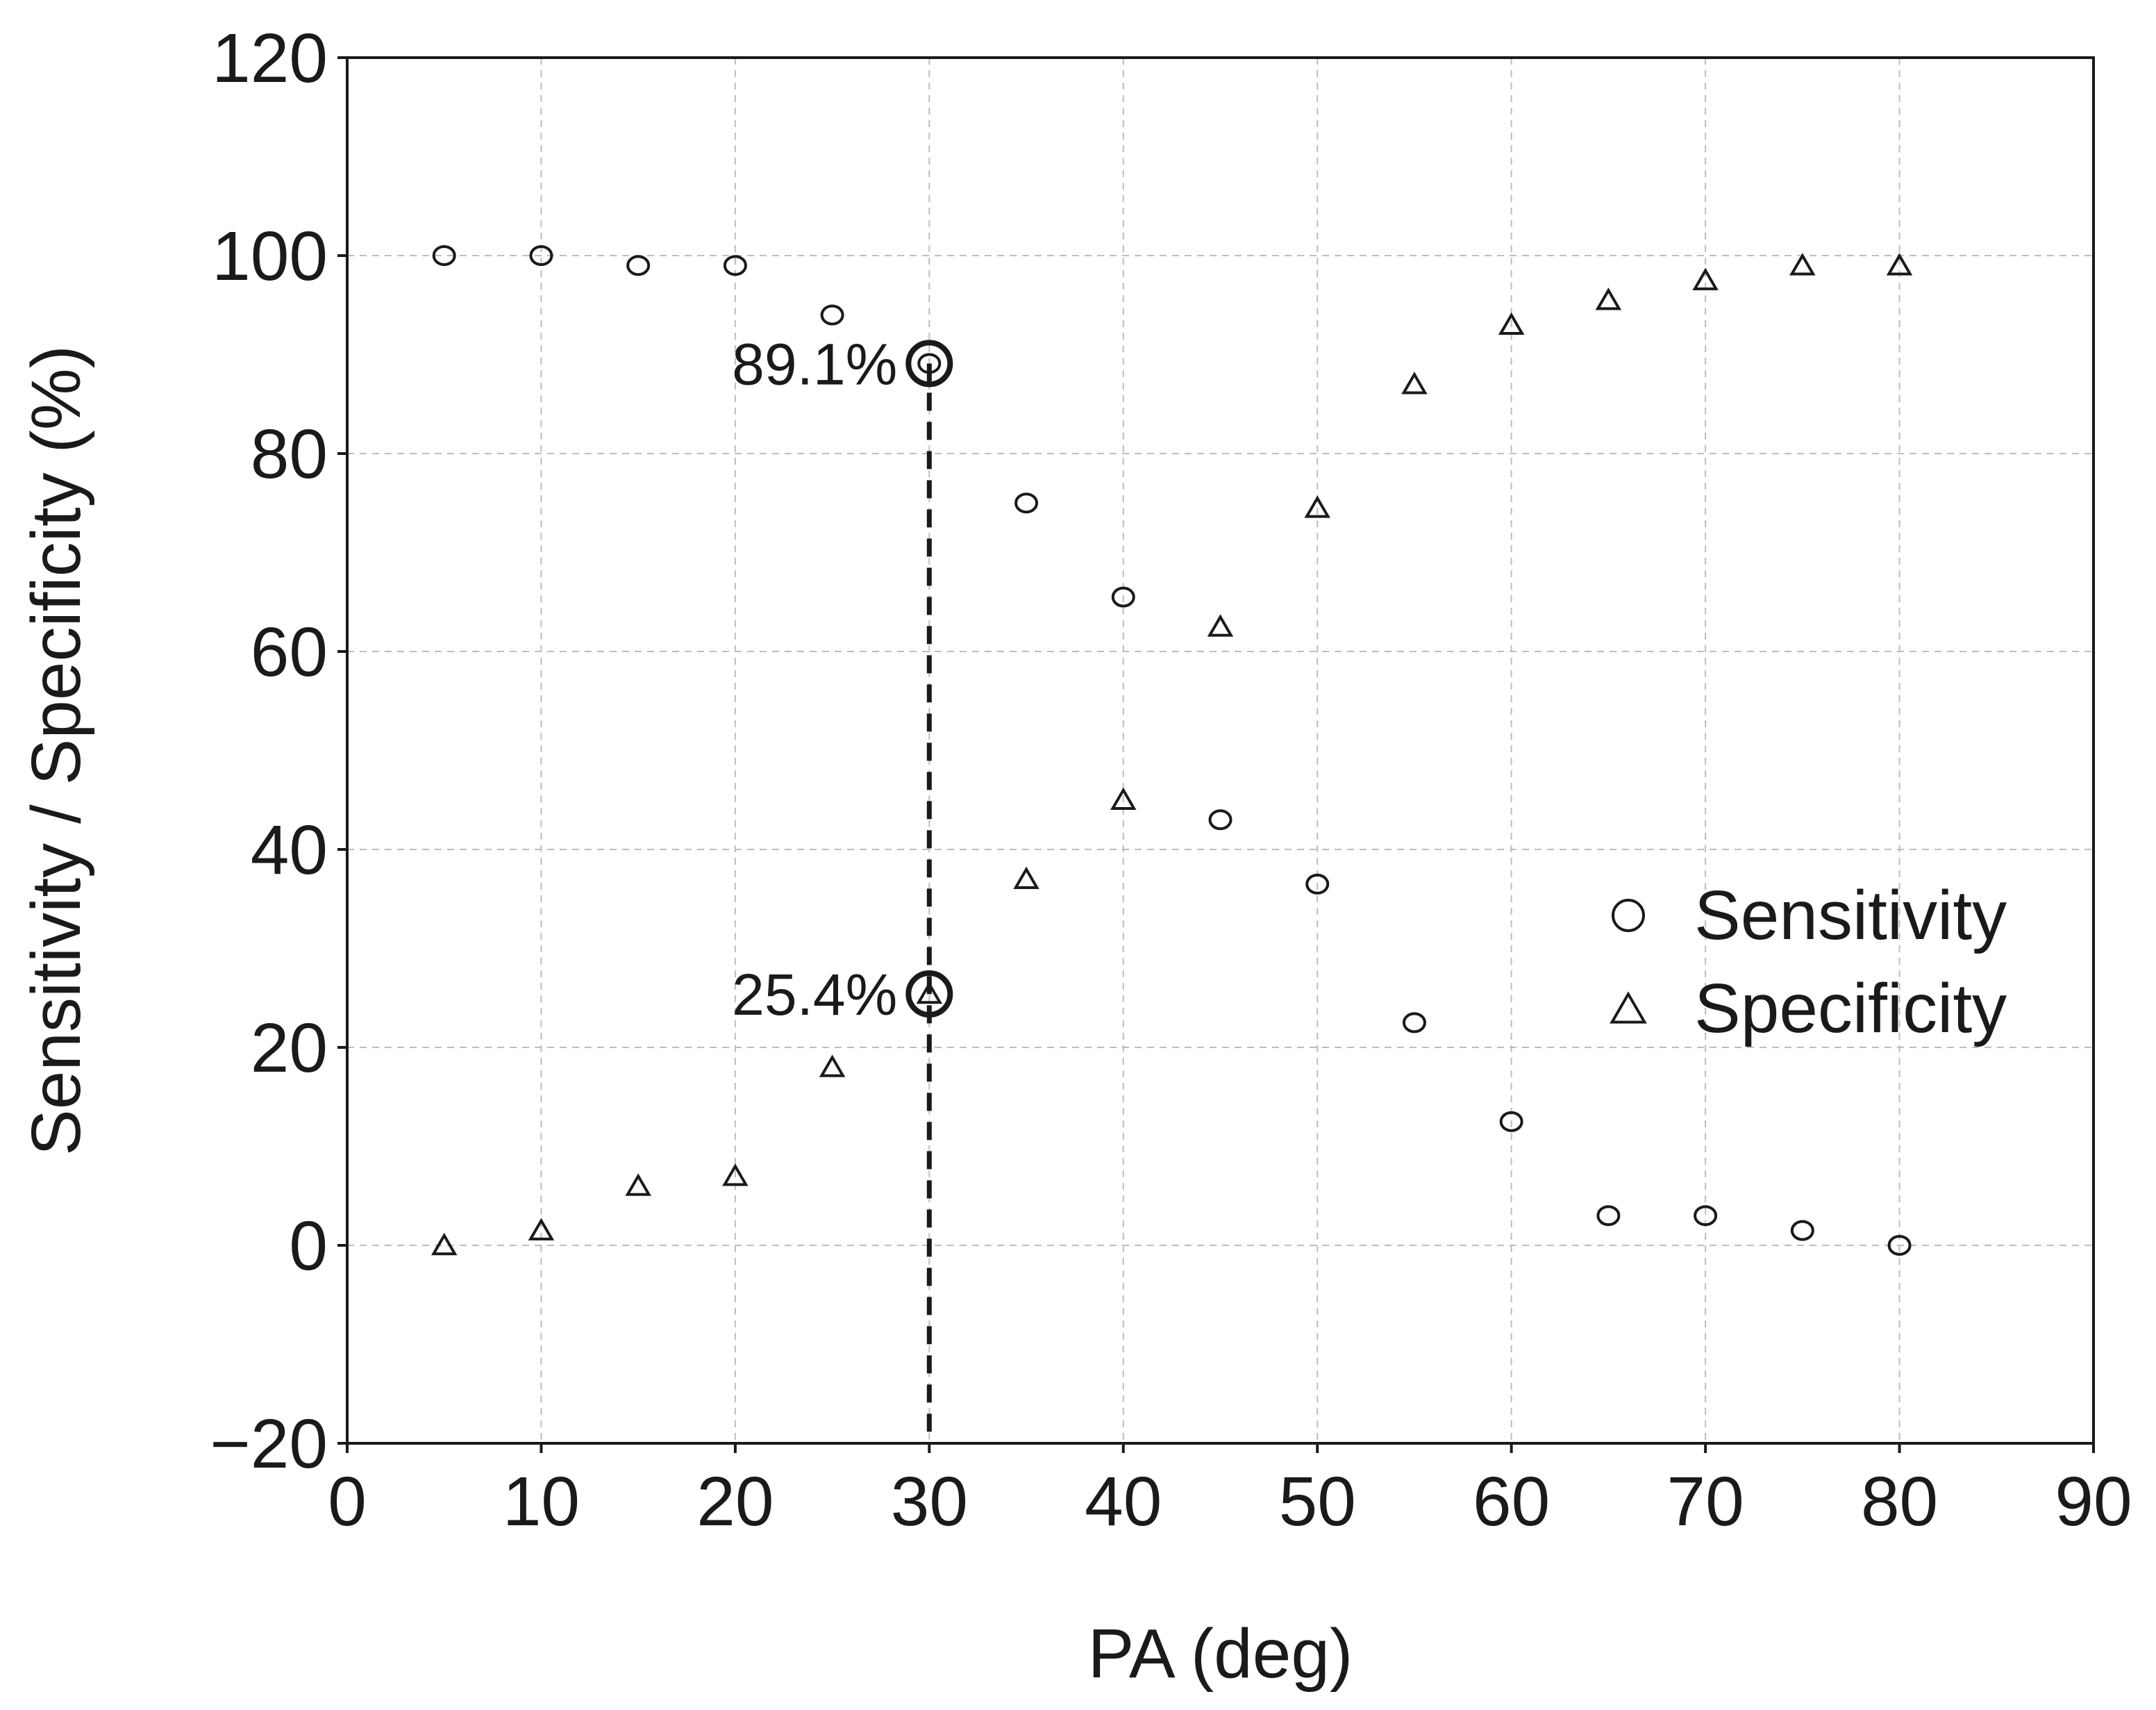 The width and height of the screenshot is (2156, 1710). I want to click on y-tick-label: 40, so click(290, 850).